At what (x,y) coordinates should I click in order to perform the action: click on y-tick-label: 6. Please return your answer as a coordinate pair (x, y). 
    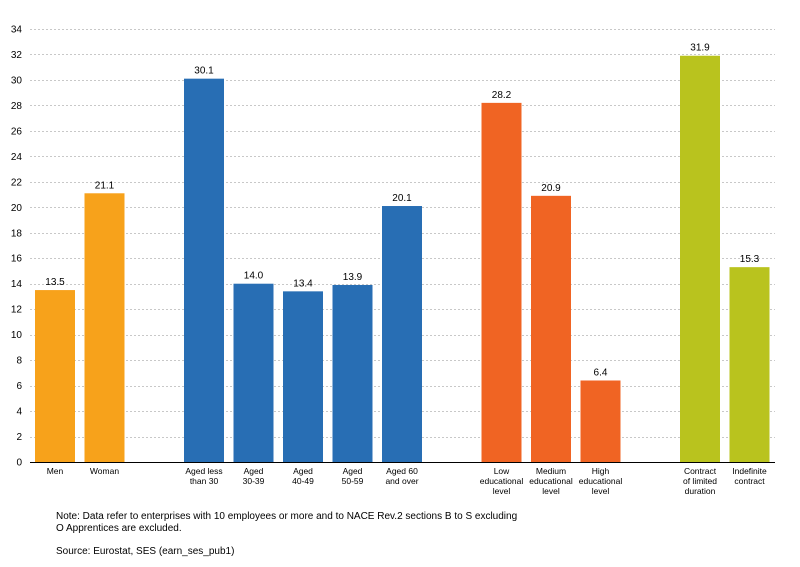
    Looking at the image, I should click on (19, 386).